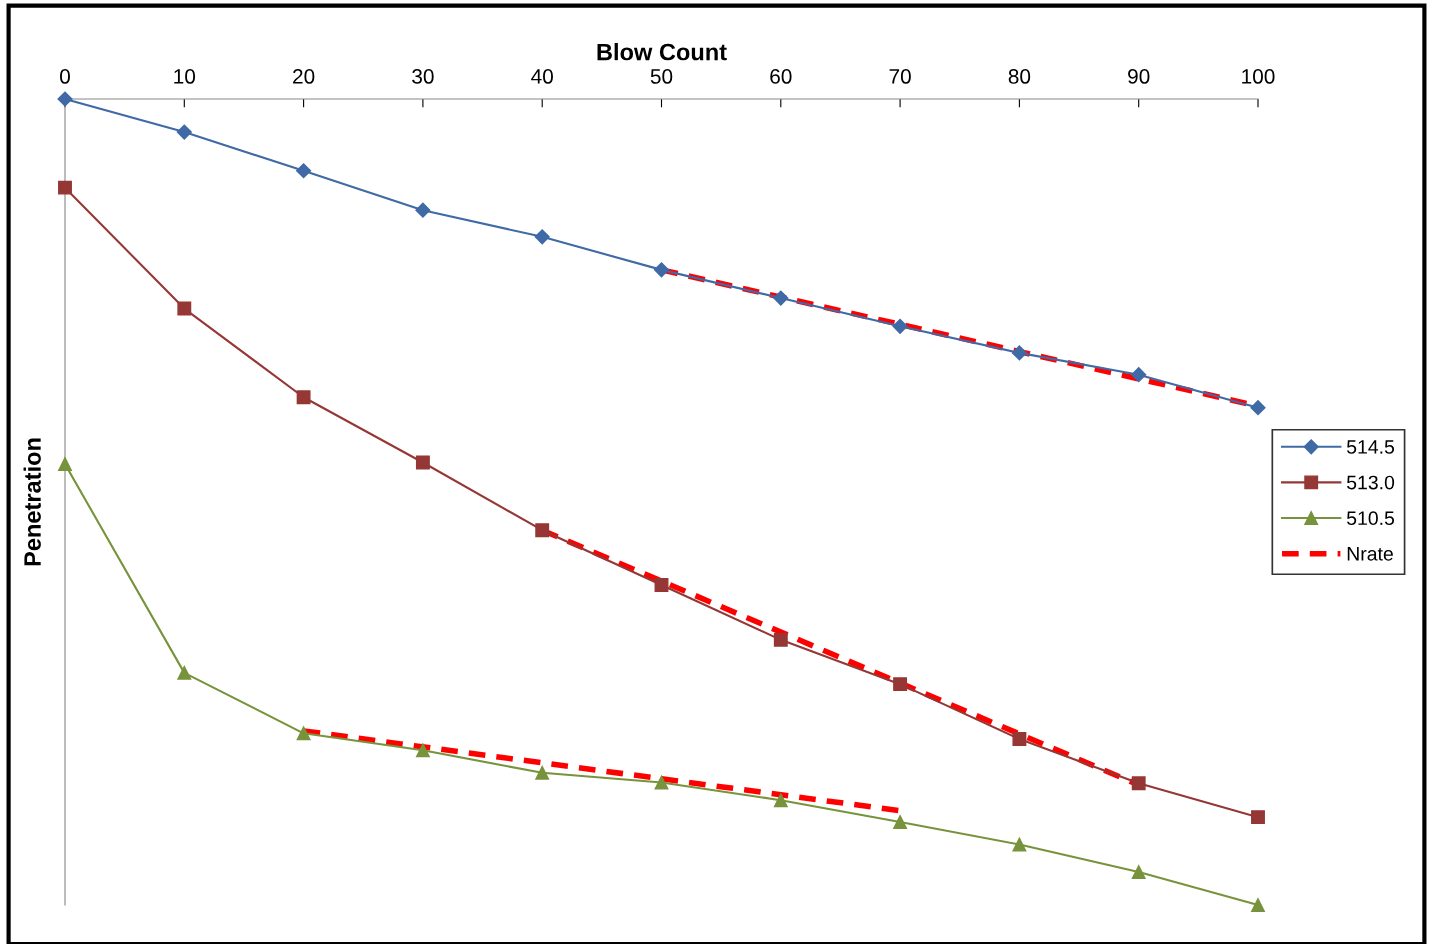 Image resolution: width=1433 pixels, height=944 pixels. I want to click on legend-label: 513.0, so click(1370, 482).